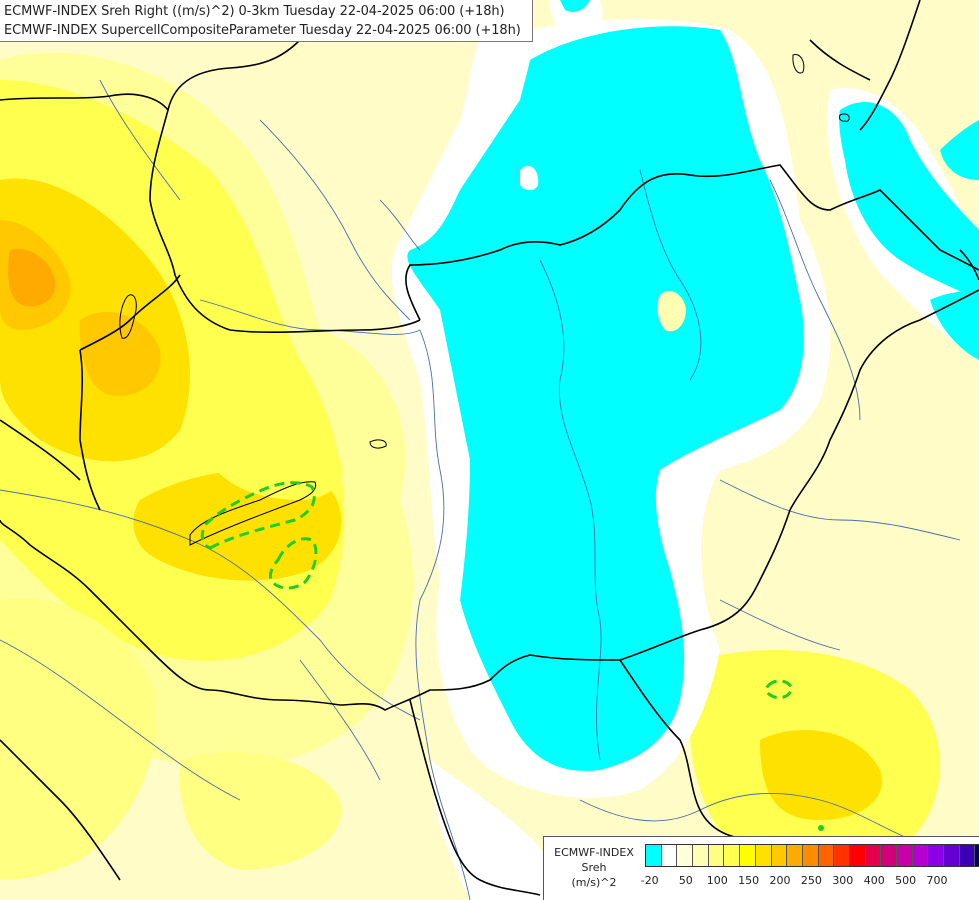  I want to click on legend-unit: (m/s)^2, so click(594, 882).